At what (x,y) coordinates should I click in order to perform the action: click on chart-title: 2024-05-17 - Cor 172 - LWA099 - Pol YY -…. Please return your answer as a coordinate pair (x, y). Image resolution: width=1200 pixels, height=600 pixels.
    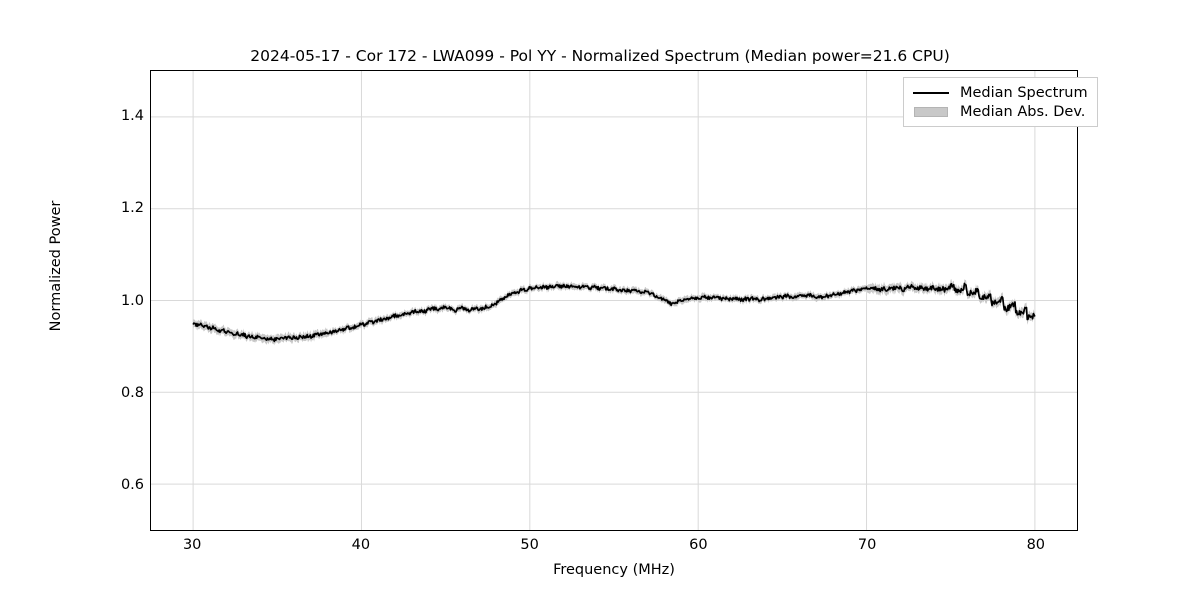
    Looking at the image, I should click on (600, 56).